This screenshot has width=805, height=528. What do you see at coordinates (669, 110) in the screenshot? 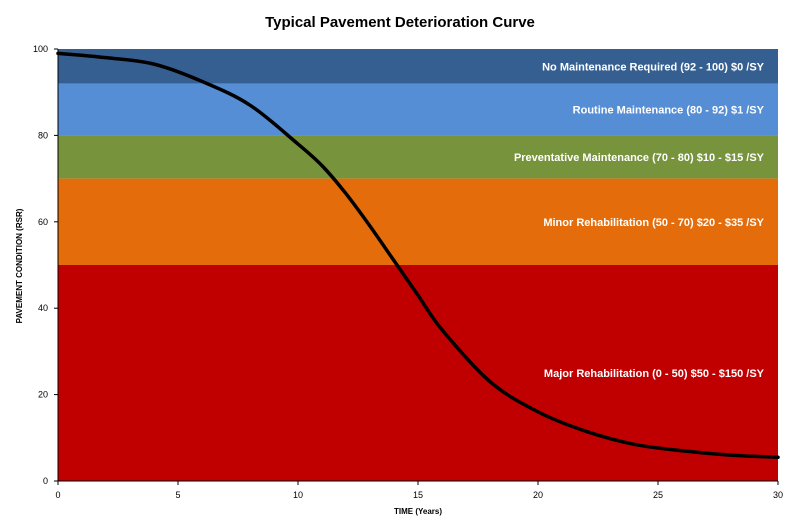
I see `band-label-1: Routine Maintenance (80 - 92) $1 /SY` at bounding box center [669, 110].